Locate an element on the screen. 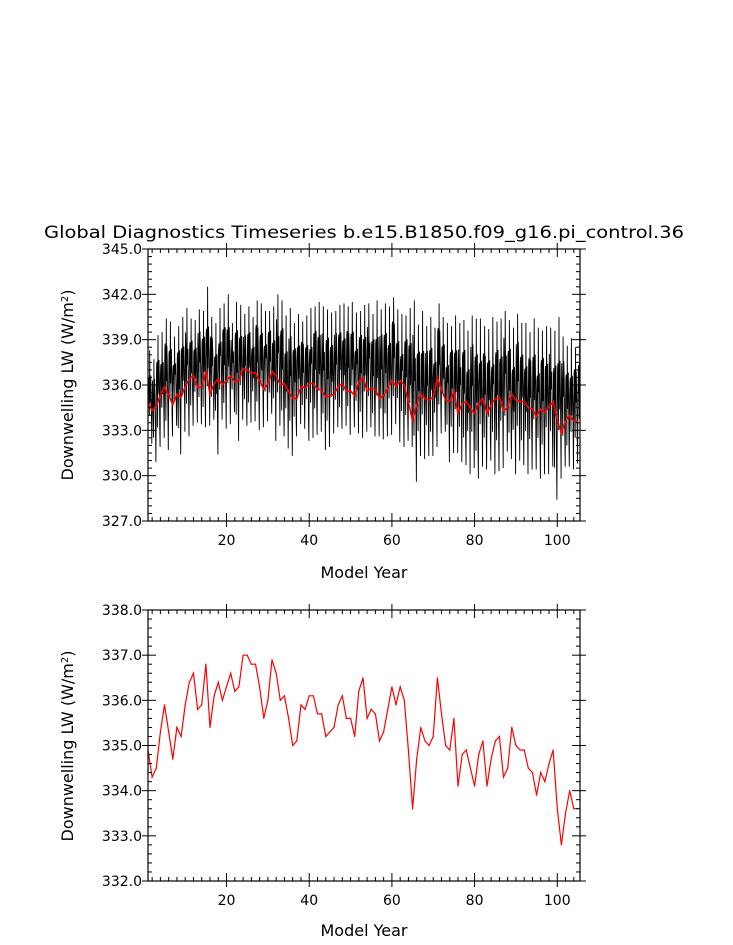 The height and width of the screenshot is (945, 733). y-tick-label: 339.0 is located at coordinates (122, 341).